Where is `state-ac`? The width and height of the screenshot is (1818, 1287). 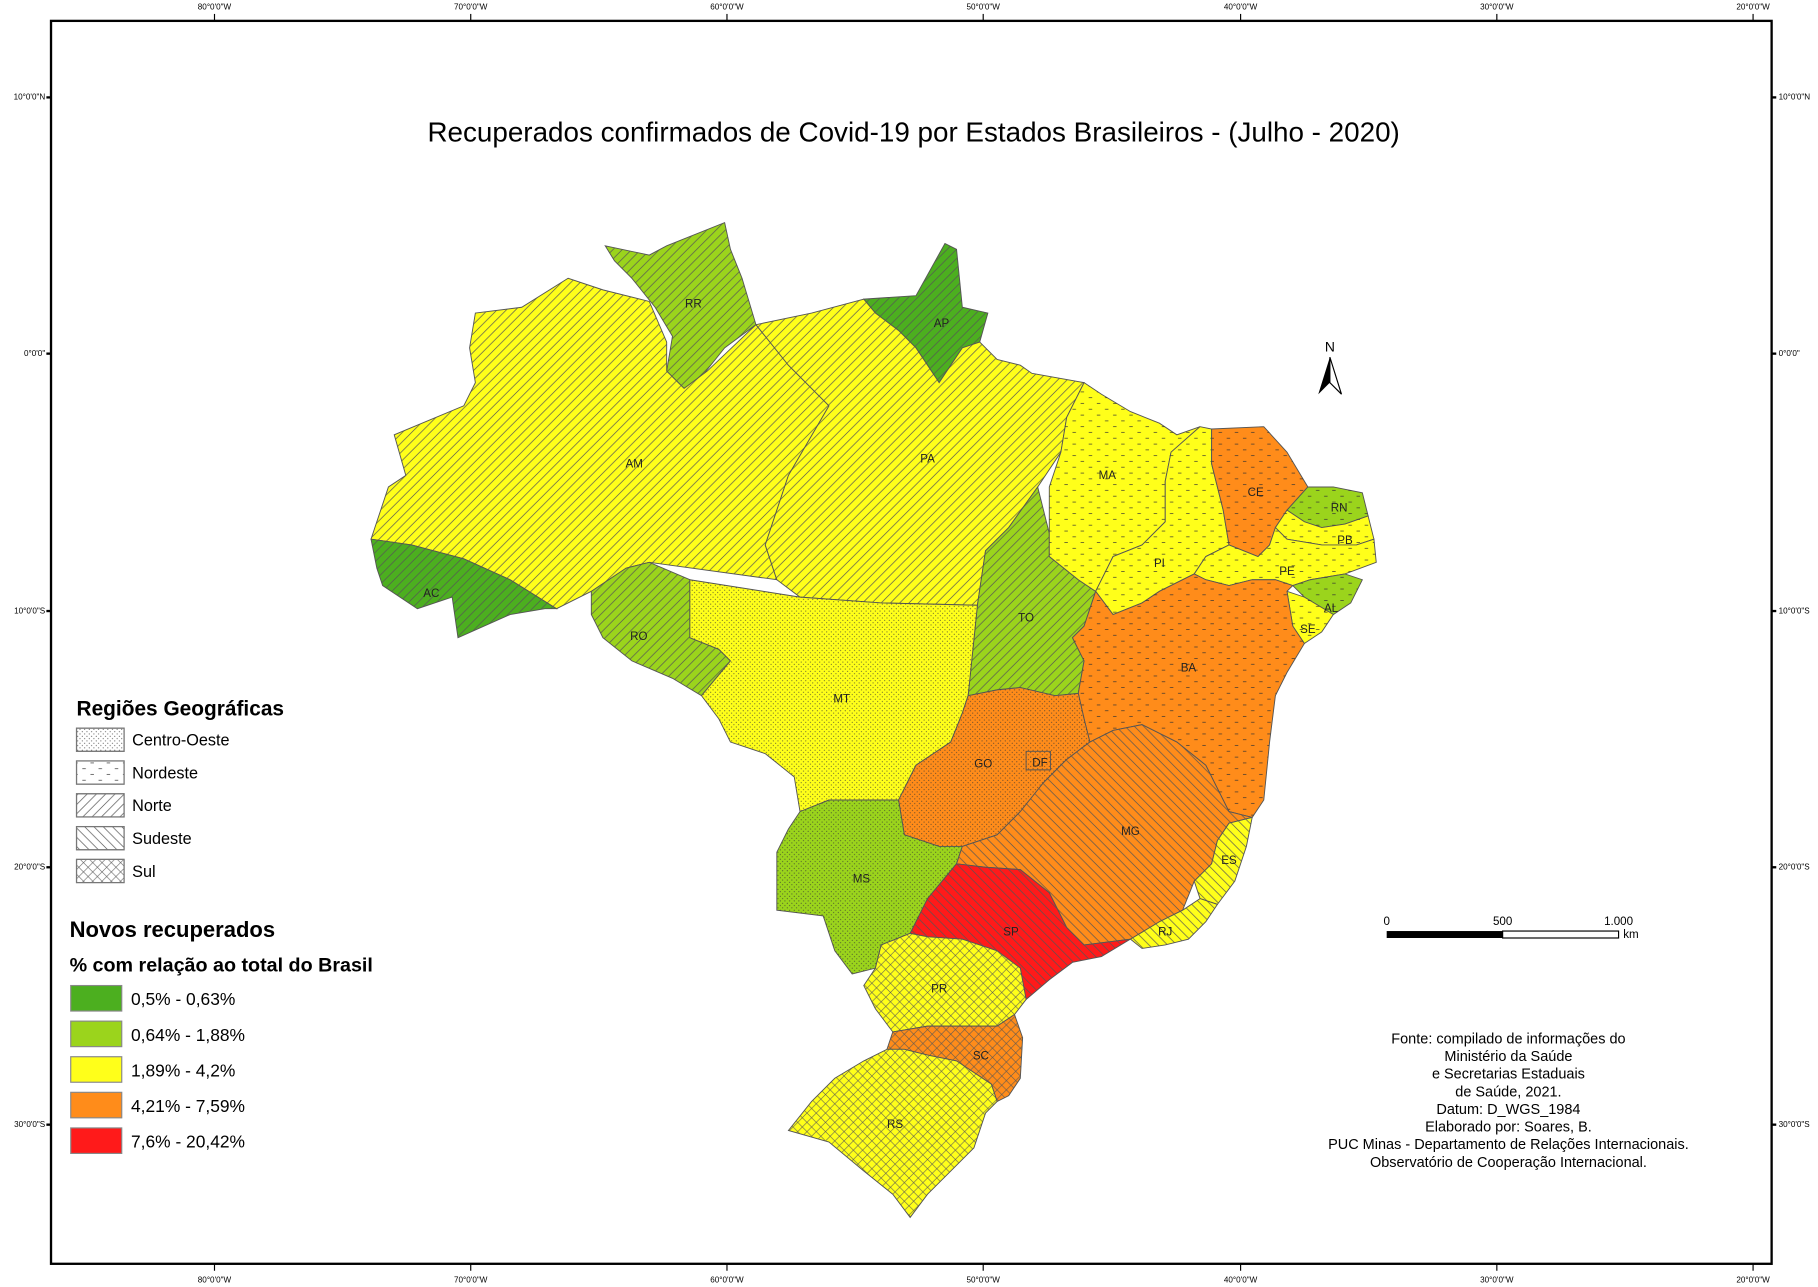
state-ac is located at coordinates (464, 588).